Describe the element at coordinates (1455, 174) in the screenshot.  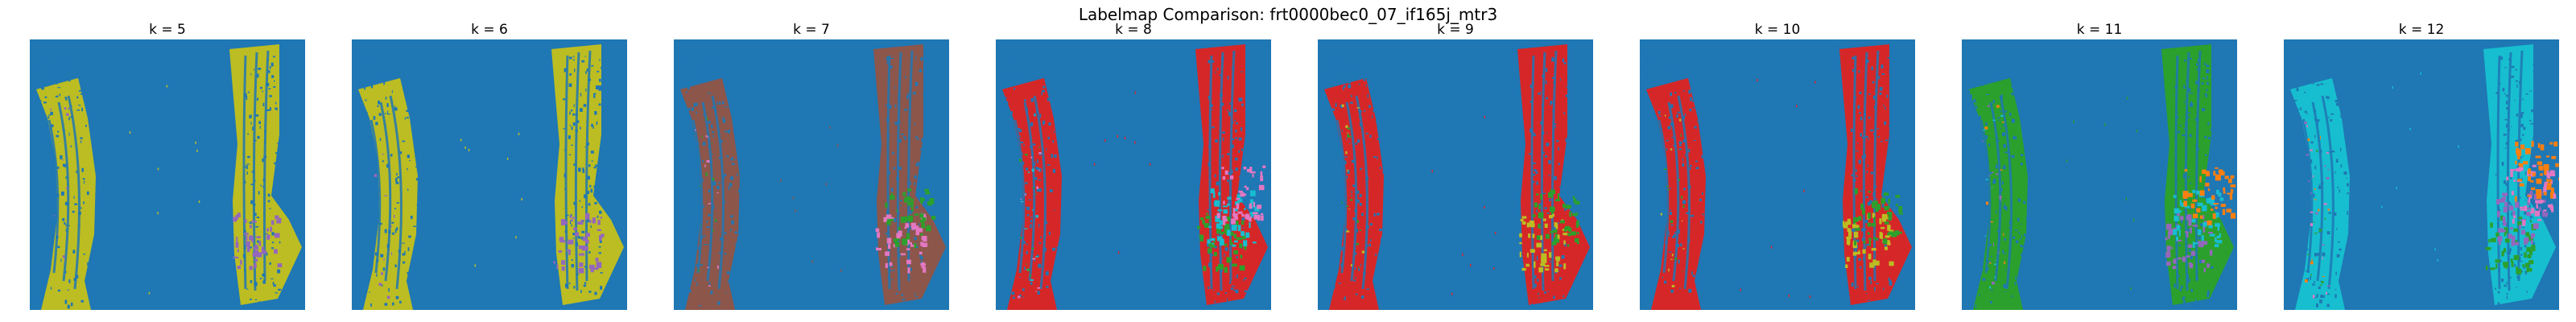
I see `label-map` at that location.